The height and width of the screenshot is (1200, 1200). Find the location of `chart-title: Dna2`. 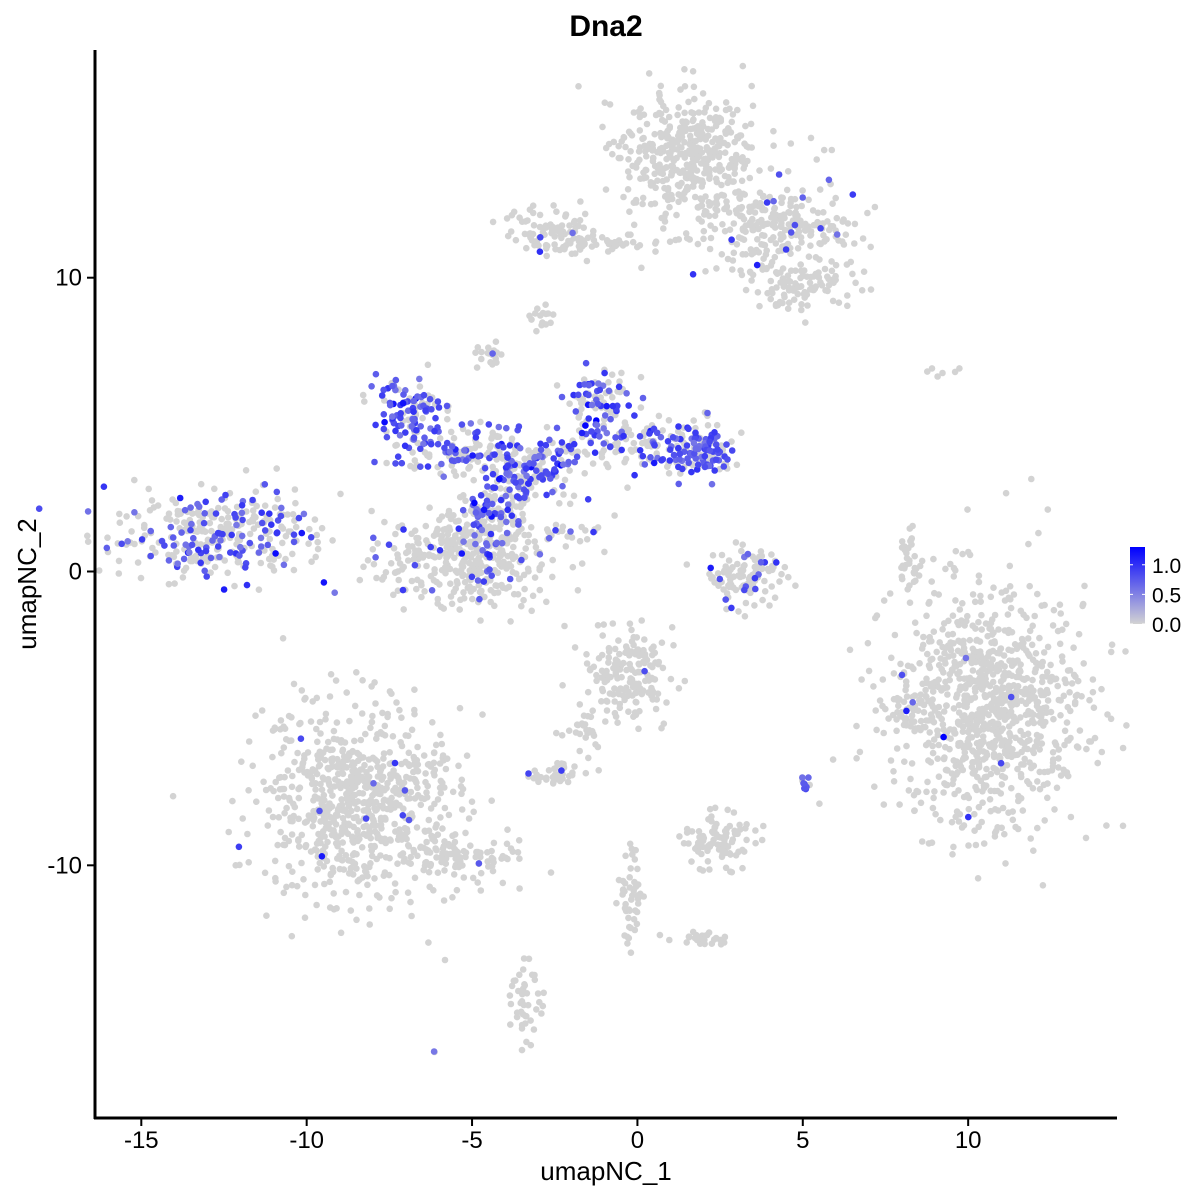

chart-title: Dna2 is located at coordinates (605, 26).